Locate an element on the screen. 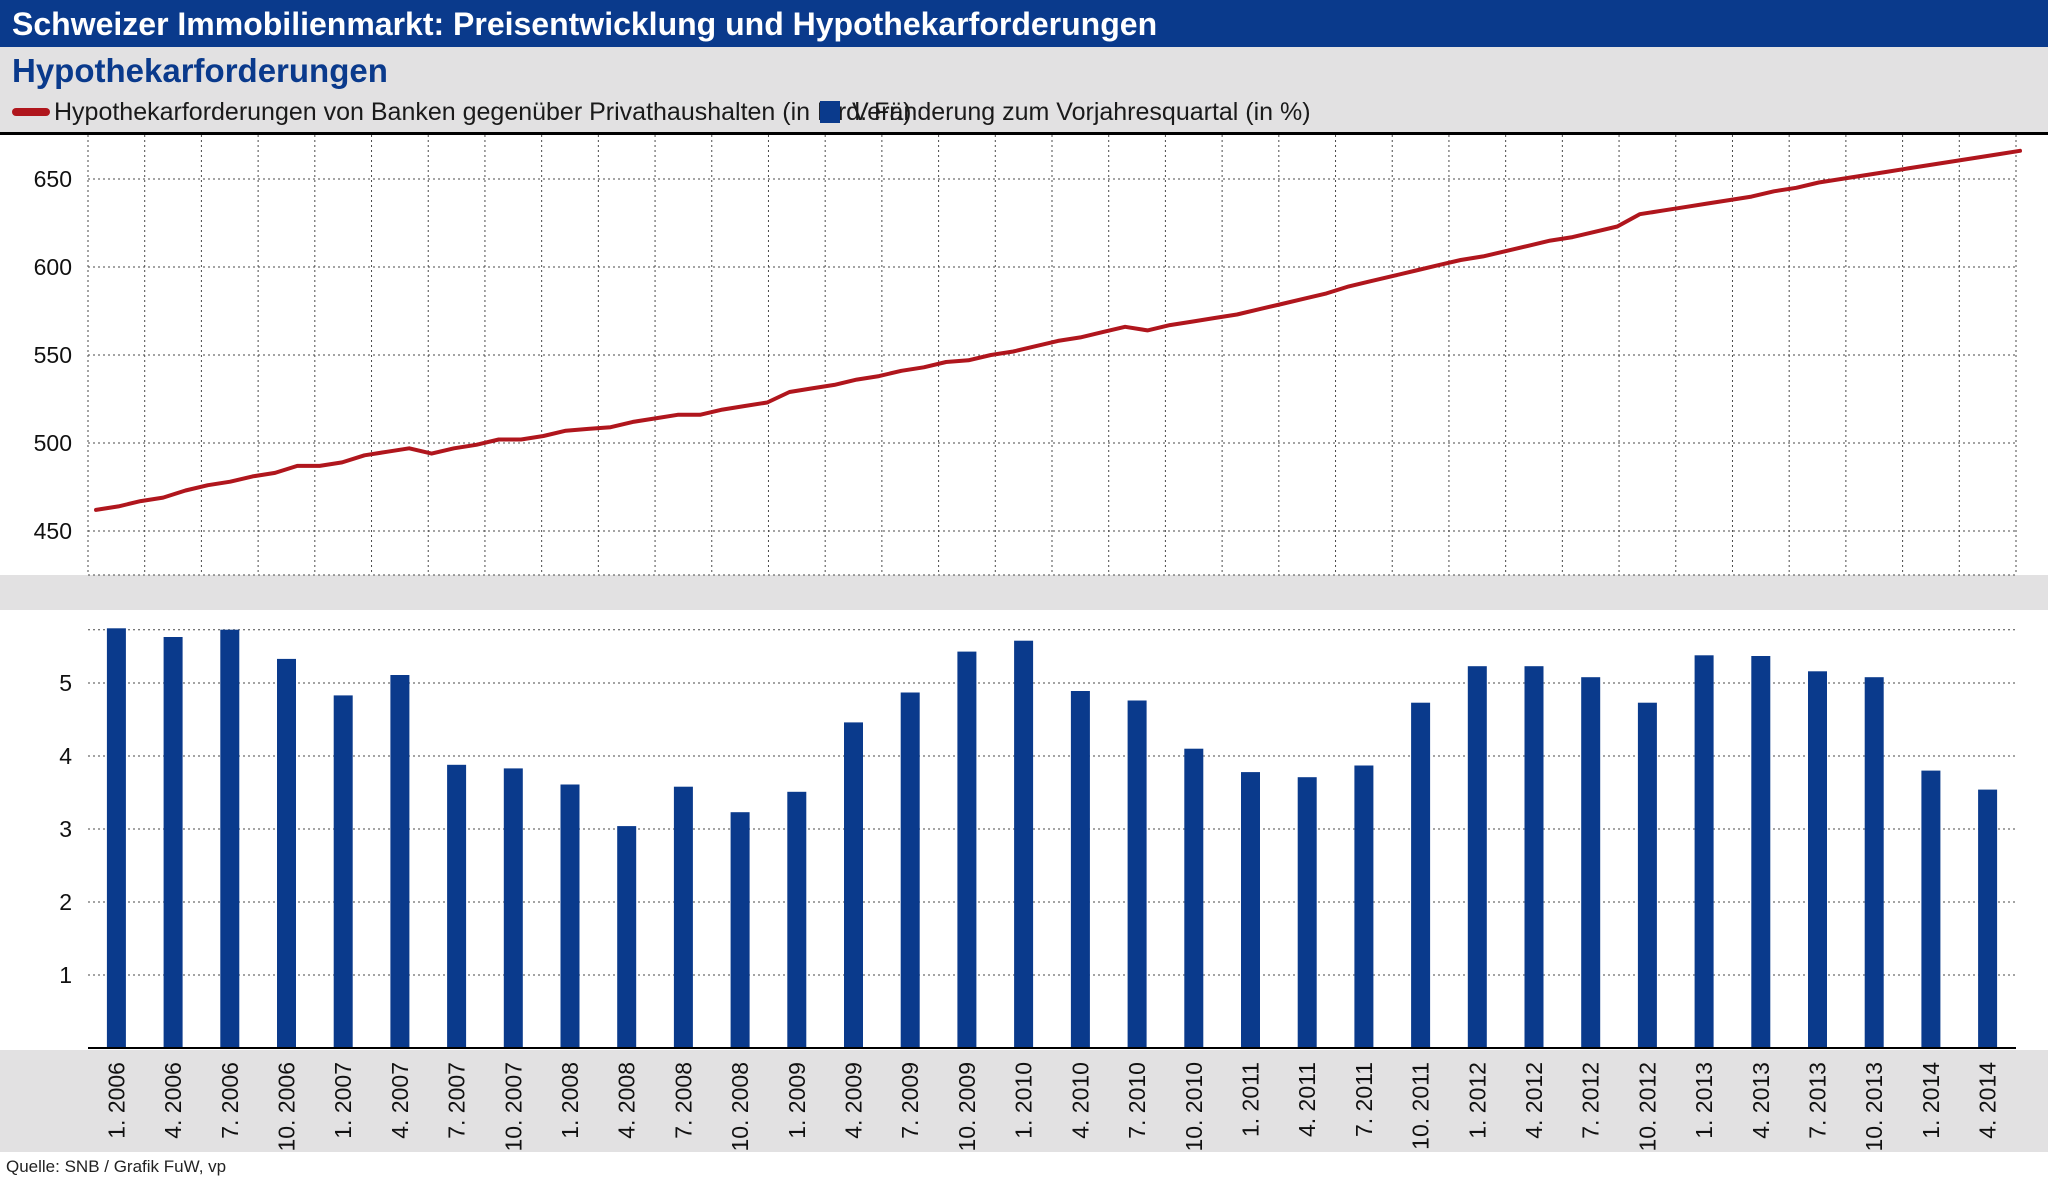 The height and width of the screenshot is (1181, 2048). x-tick-label: 7. 2007 is located at coordinates (457, 1100).